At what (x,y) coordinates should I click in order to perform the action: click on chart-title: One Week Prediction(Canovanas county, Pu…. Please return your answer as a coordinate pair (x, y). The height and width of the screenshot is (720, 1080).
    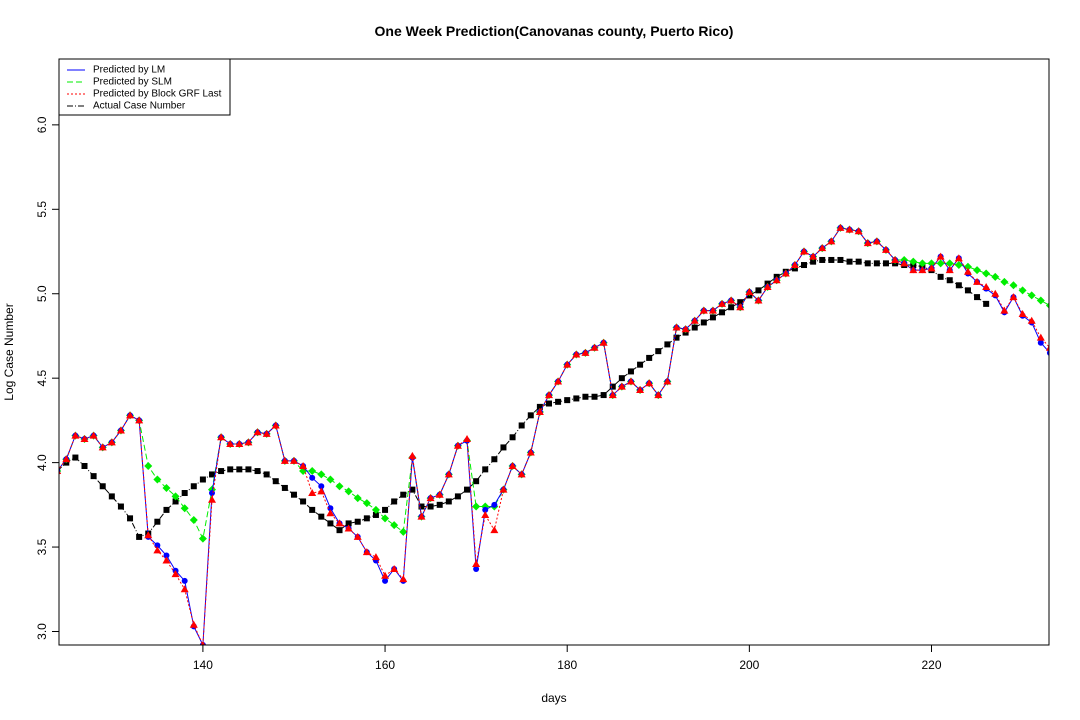
    Looking at the image, I should click on (554, 31).